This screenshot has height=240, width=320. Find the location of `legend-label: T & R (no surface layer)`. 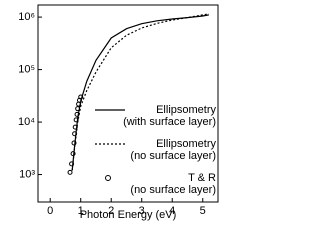

legend-label: T & R (no surface layer) is located at coordinates (173, 184).